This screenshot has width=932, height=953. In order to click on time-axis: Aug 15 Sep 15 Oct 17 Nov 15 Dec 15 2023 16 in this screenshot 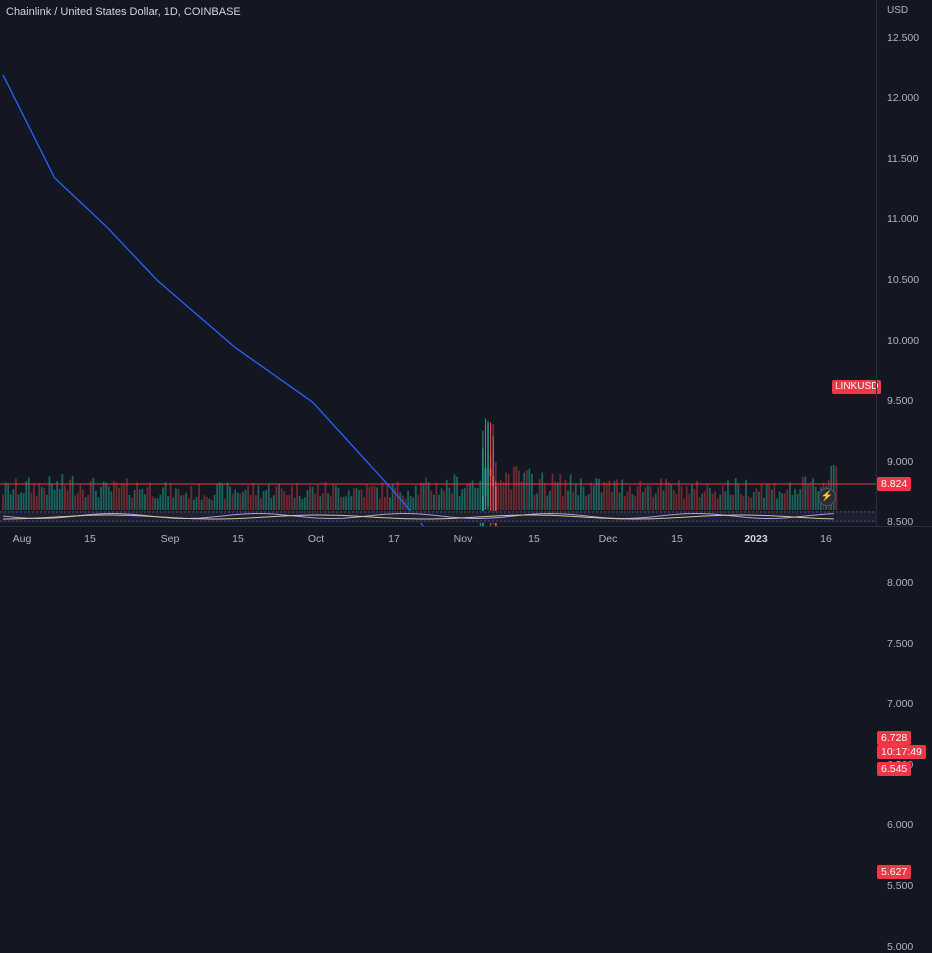, I will do `click(466, 538)`.